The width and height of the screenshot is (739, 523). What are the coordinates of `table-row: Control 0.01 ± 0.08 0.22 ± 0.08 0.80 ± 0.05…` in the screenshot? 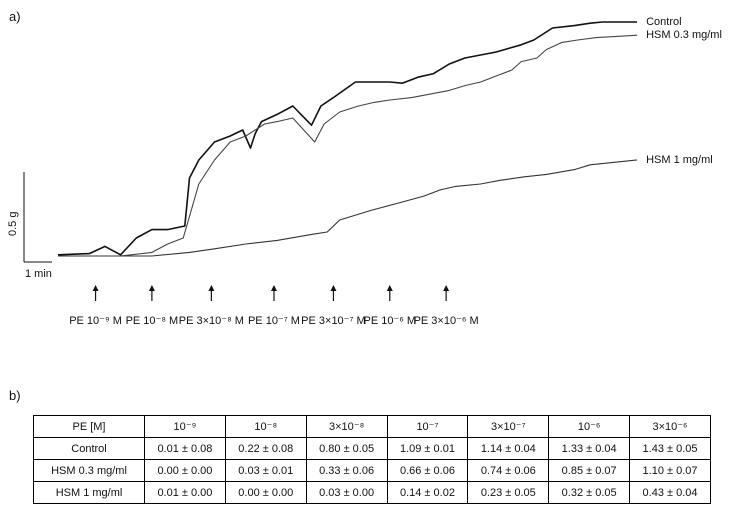 It's located at (372, 448).